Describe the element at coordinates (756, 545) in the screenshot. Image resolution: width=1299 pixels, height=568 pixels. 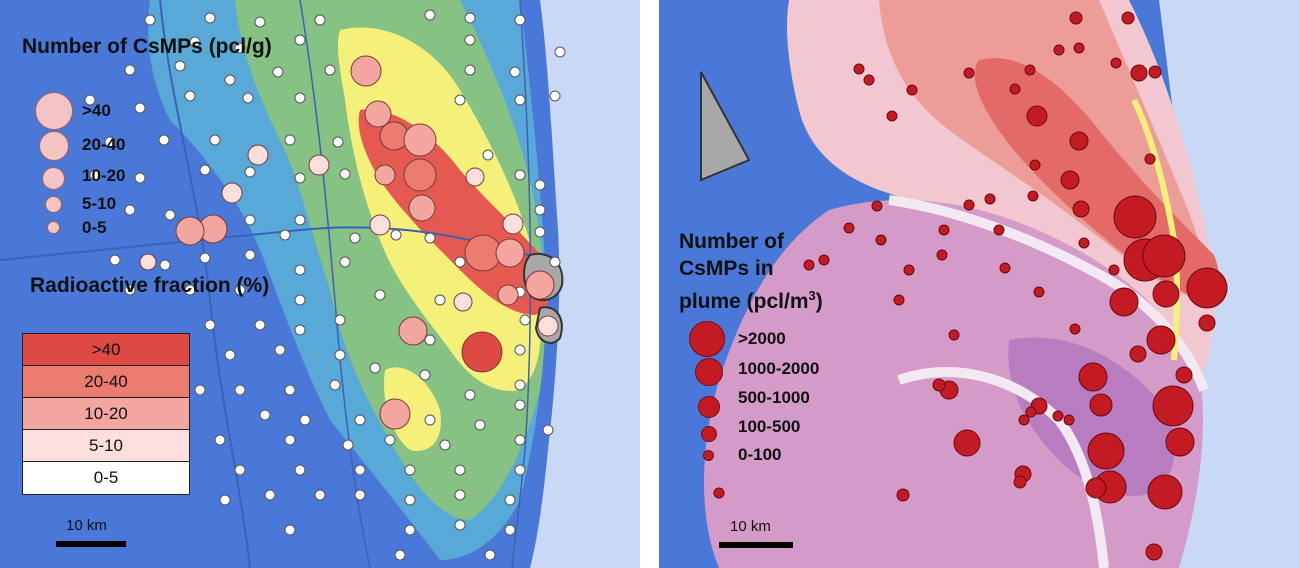
I see `right-scale-bar` at that location.